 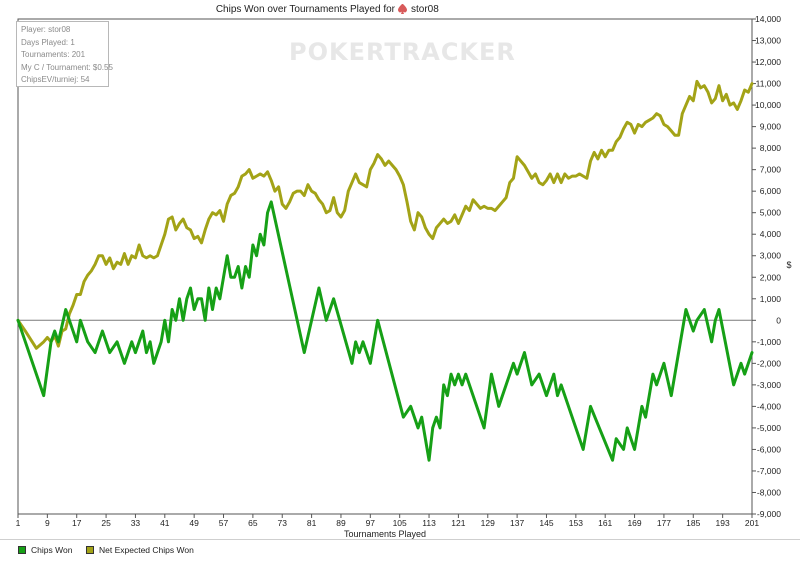 I want to click on y-tick-label: -9,000, so click(x=769, y=514).